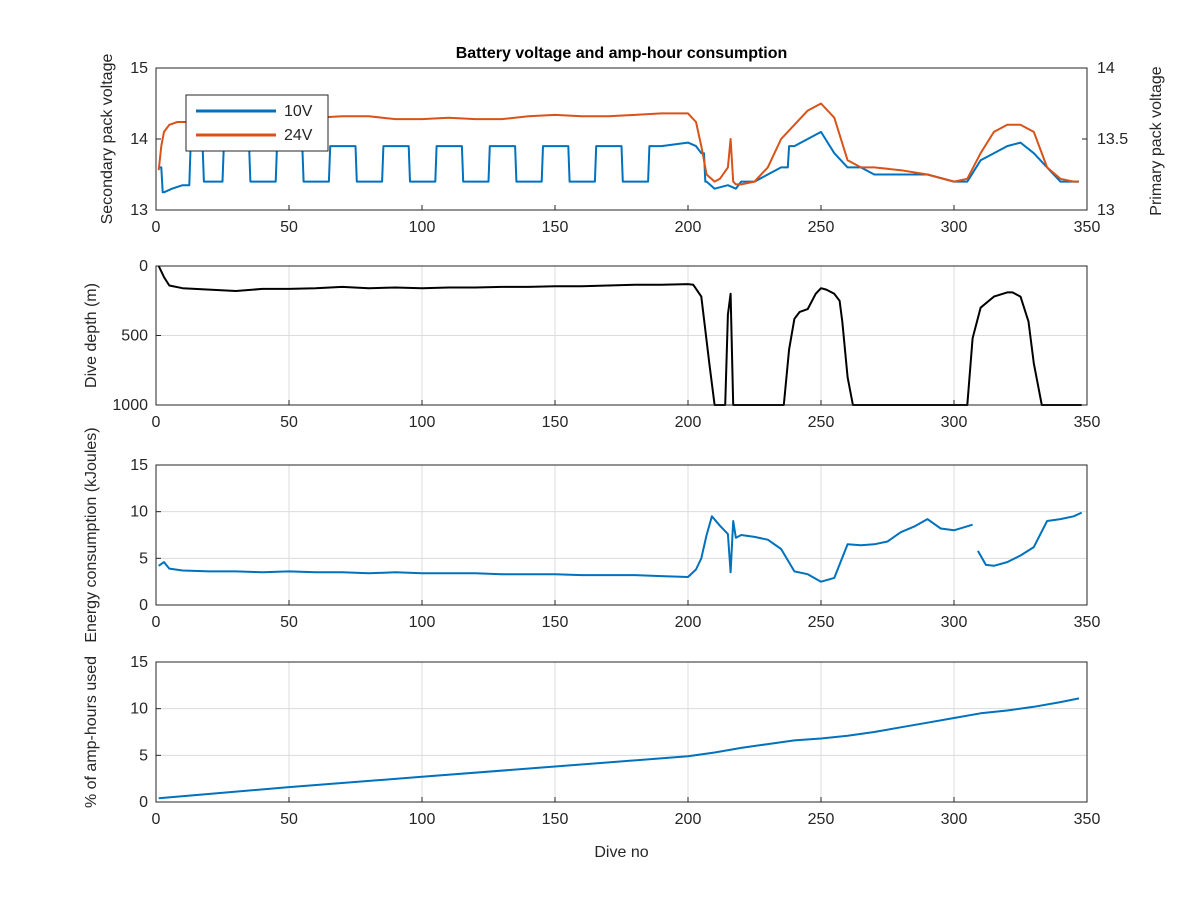  What do you see at coordinates (618, 162) in the screenshot?
I see `series-line-10V` at bounding box center [618, 162].